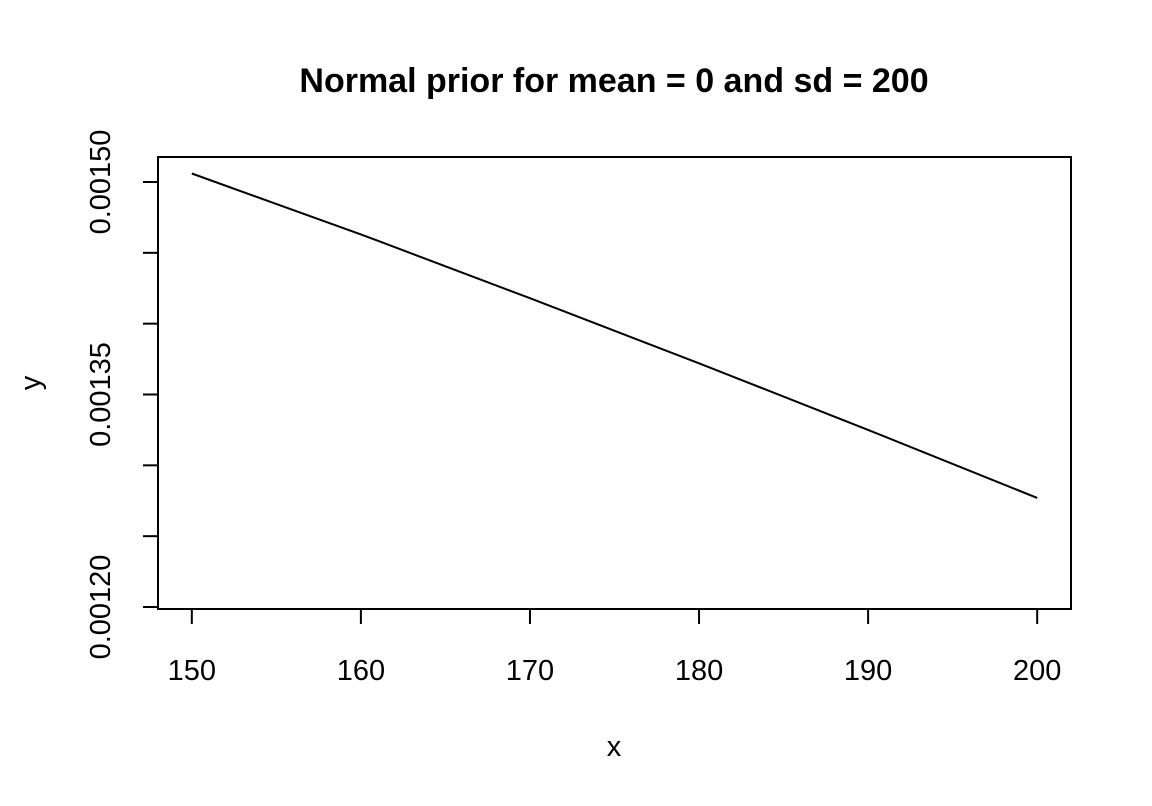  What do you see at coordinates (613, 81) in the screenshot?
I see `chart-title: Normal prior for mean = 0 and sd = 200` at bounding box center [613, 81].